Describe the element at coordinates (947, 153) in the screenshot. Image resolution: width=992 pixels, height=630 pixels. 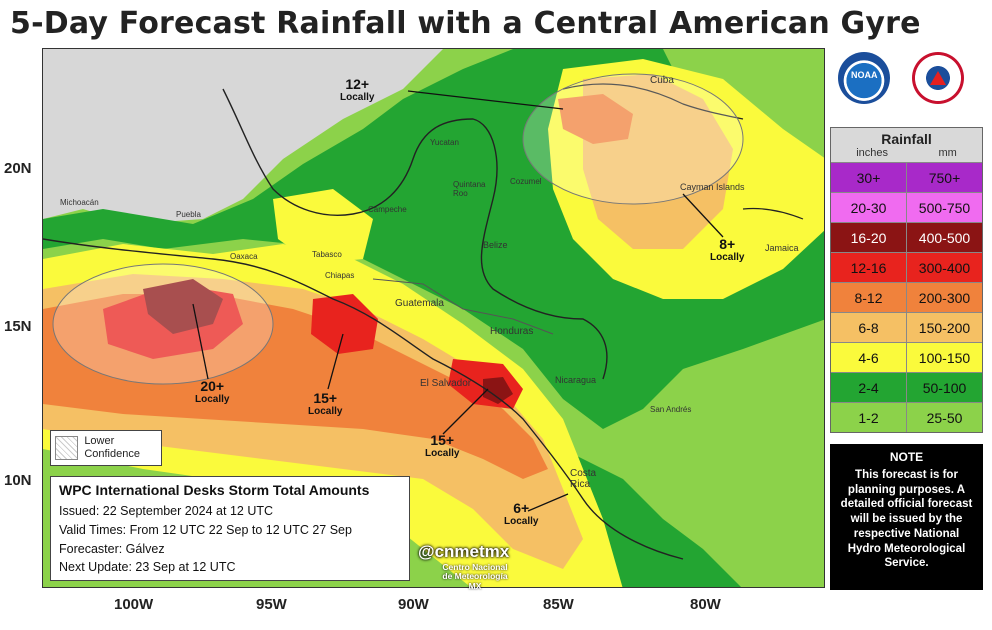
I see `legend-unit-mm: mm` at that location.